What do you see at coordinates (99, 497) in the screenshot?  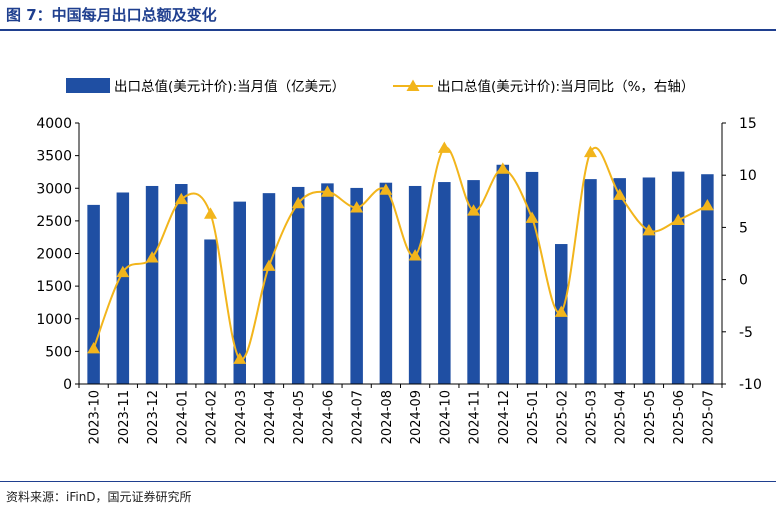 I see `source-note: 资料来源：iFinD，国元证券研究所` at bounding box center [99, 497].